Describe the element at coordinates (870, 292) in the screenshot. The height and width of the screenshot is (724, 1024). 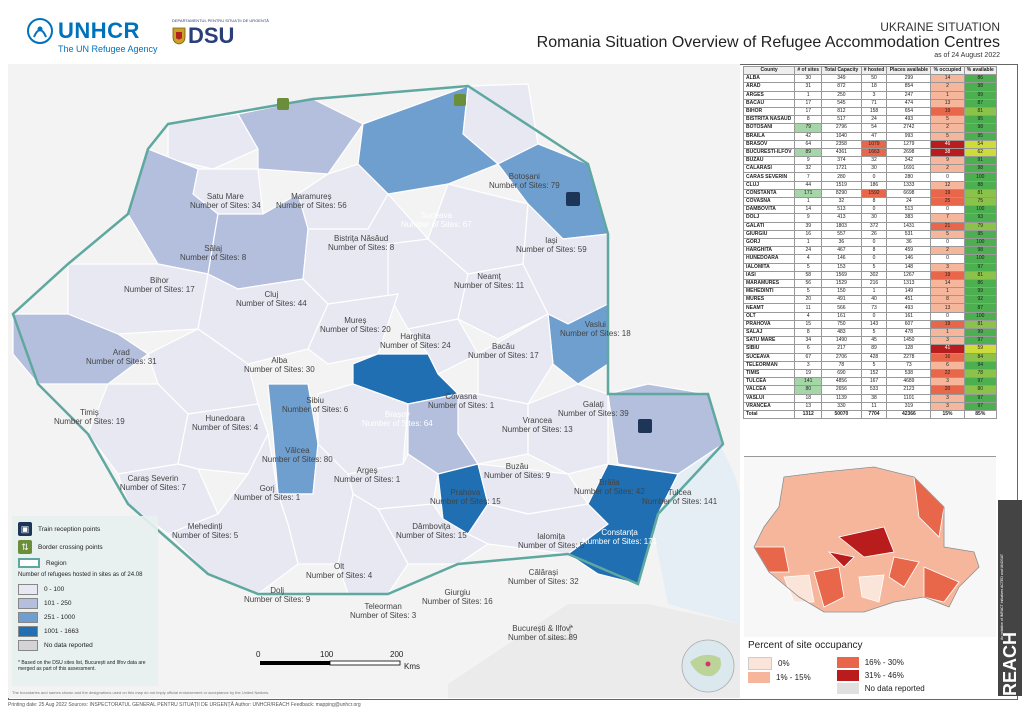
I see `table-row: MEHEDINTI 5 150 1 149 1 99` at that location.